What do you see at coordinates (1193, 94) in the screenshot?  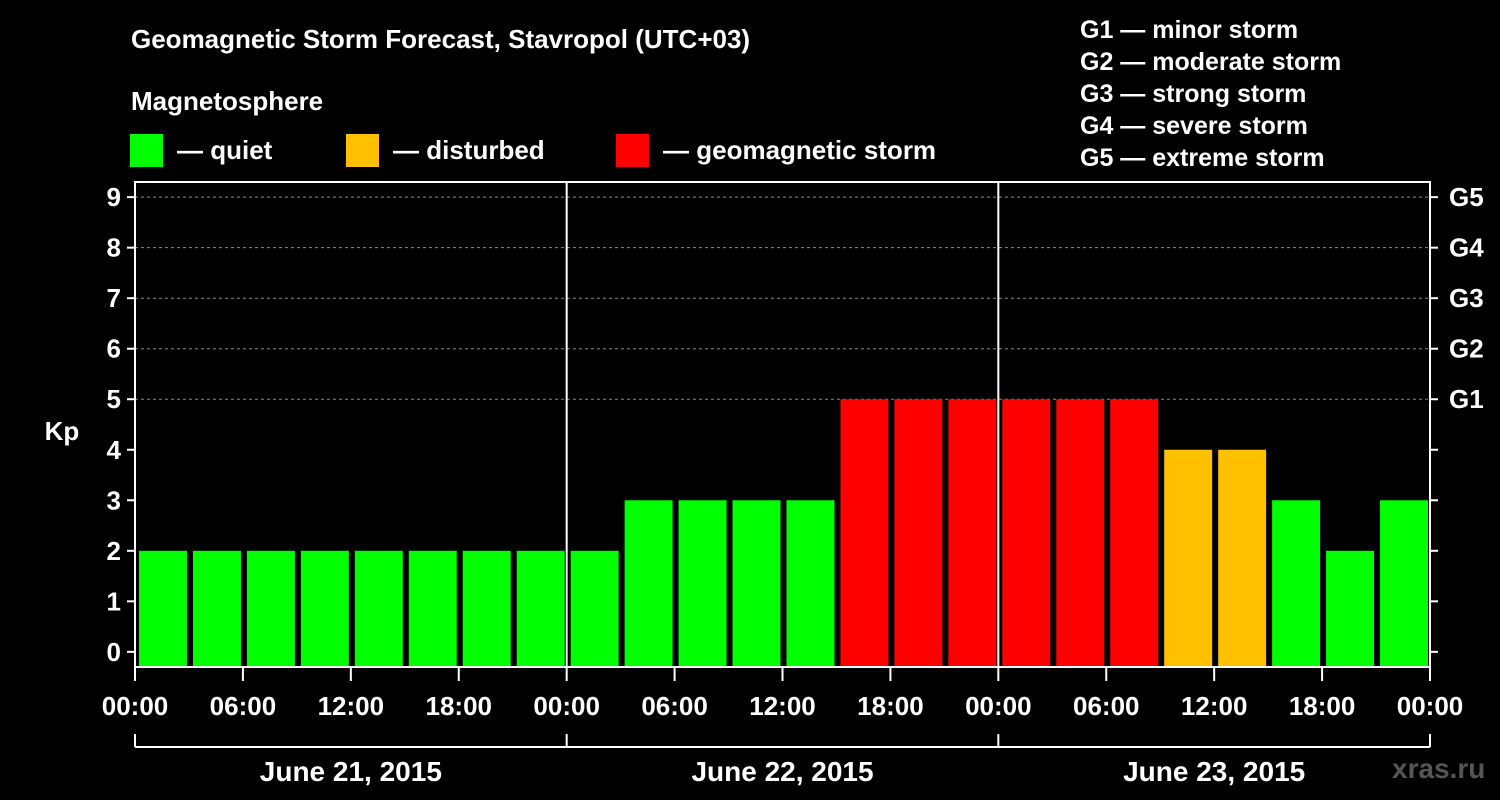 I see `g-scale-g3: G3 — strong storm` at bounding box center [1193, 94].